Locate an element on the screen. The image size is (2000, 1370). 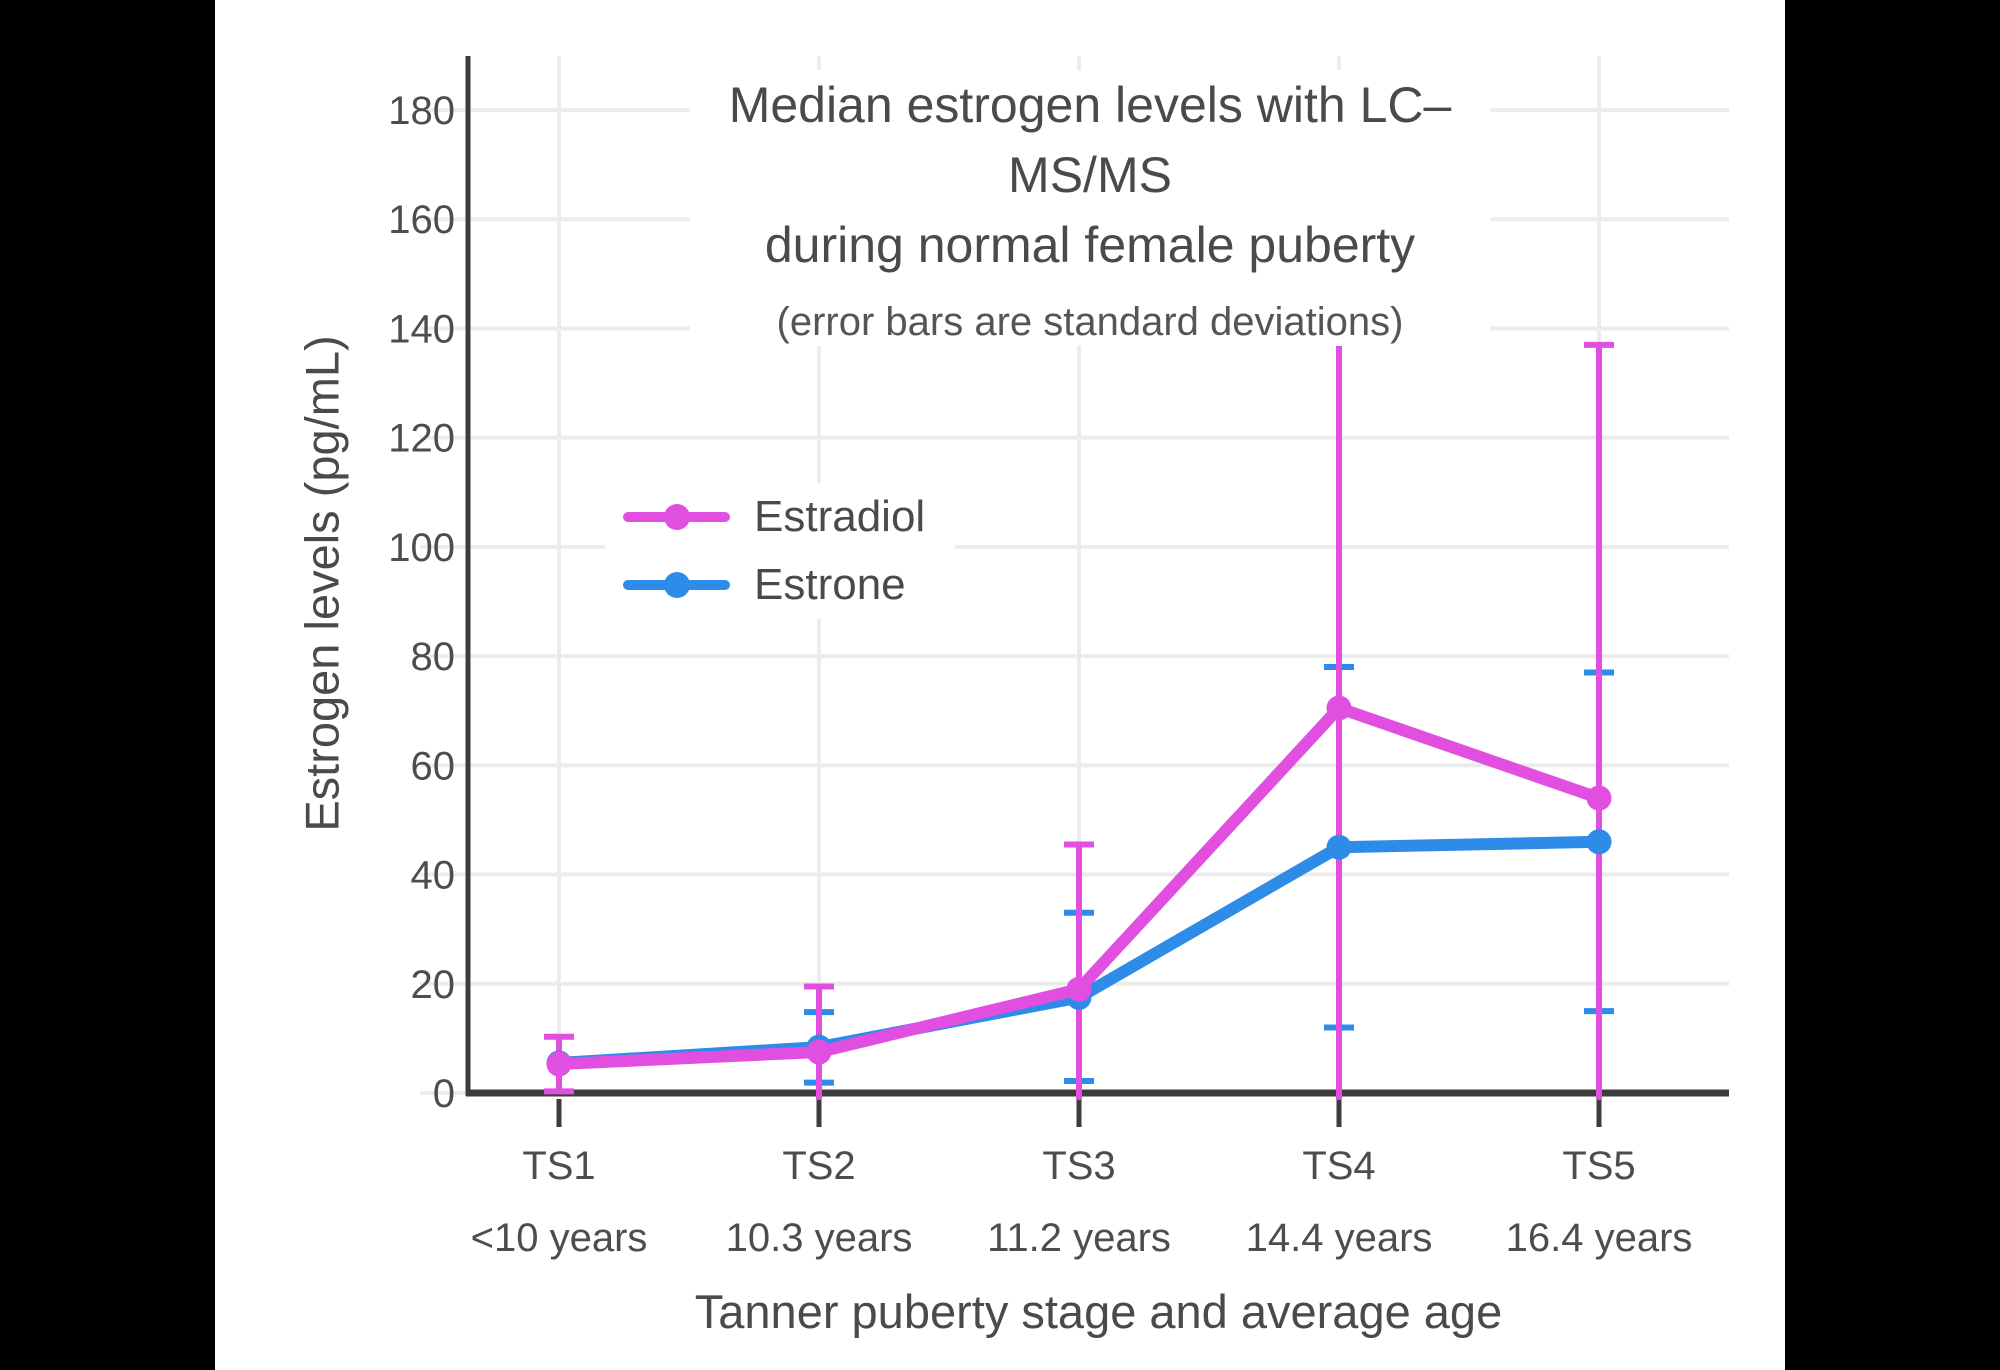
x-category-sublabel: 10.3 years is located at coordinates (819, 1238).